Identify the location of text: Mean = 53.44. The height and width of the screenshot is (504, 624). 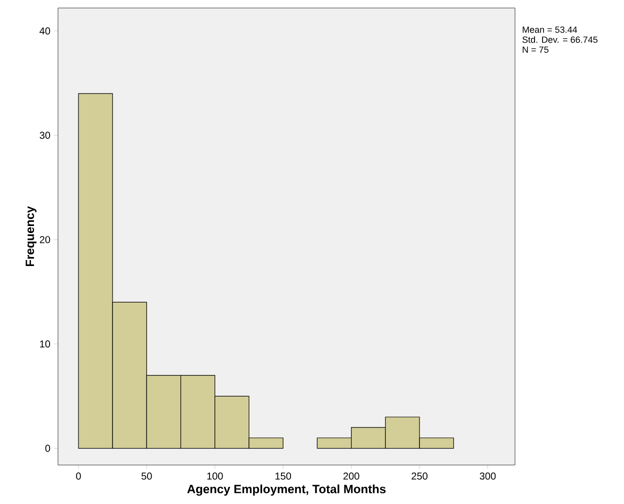
(550, 29).